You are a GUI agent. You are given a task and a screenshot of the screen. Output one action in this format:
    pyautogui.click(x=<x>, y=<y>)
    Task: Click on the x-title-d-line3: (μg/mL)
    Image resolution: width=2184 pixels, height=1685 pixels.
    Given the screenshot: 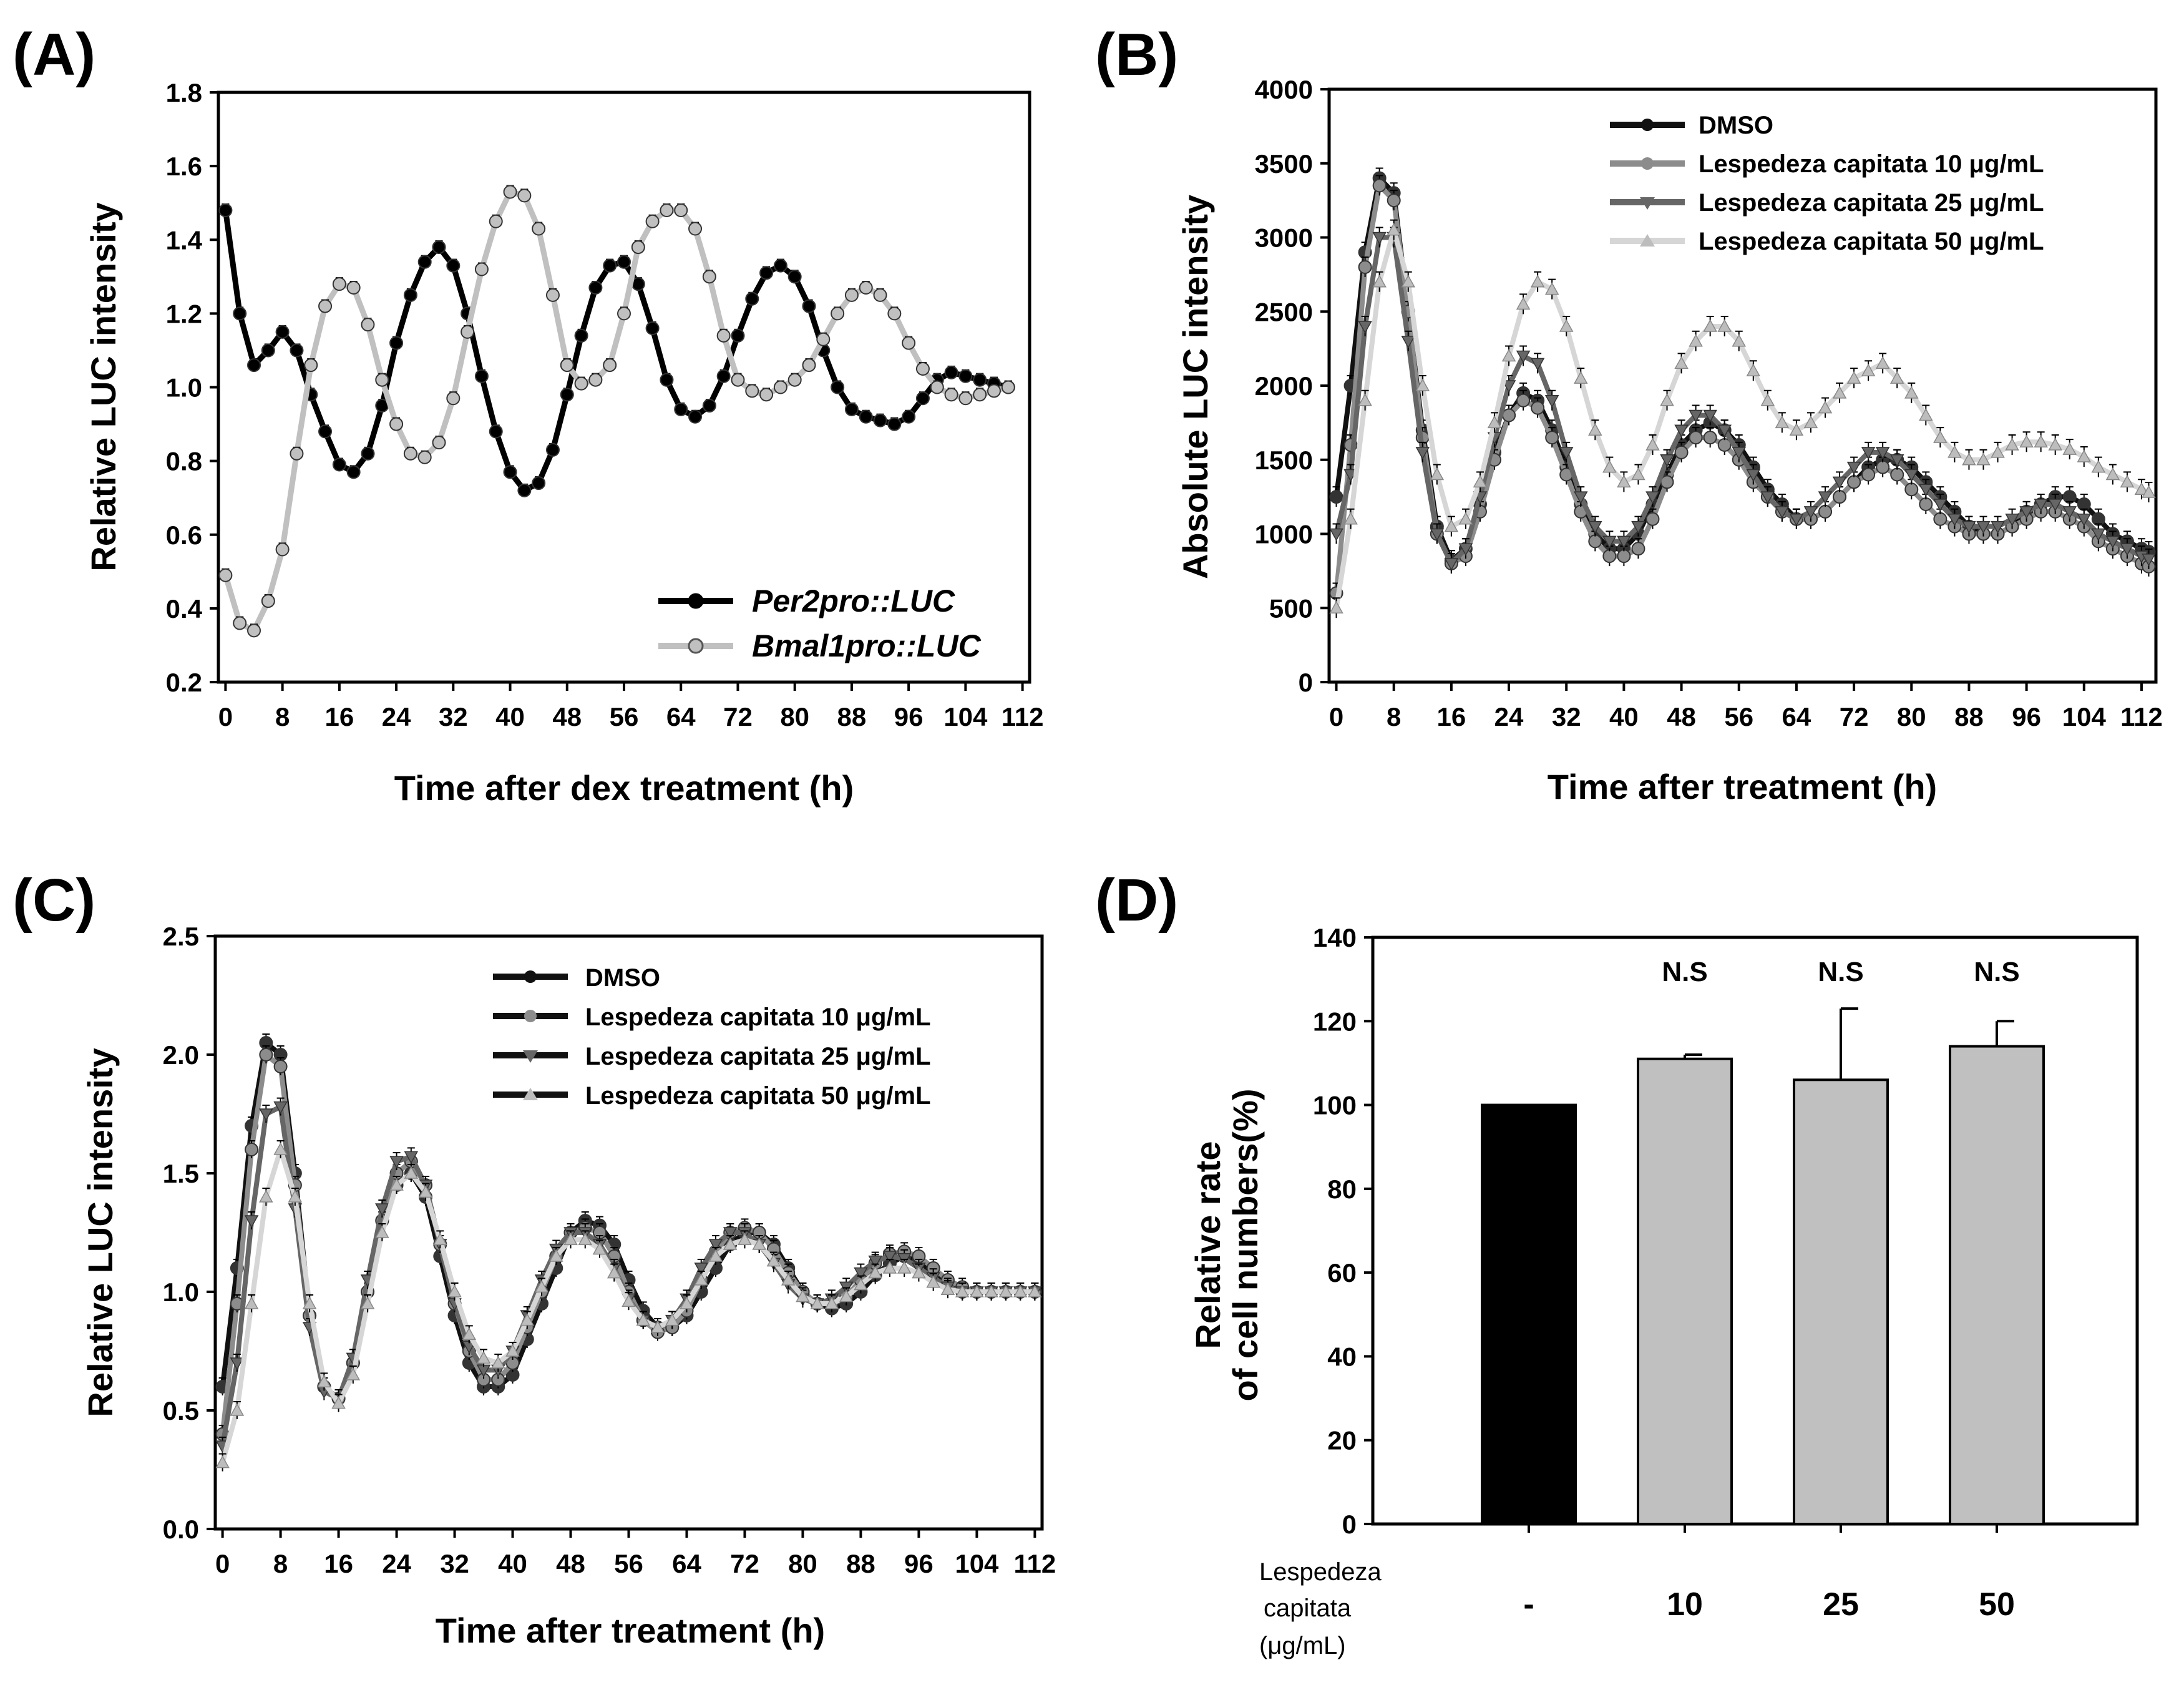 What is the action you would take?
    pyautogui.click(x=1302, y=1645)
    